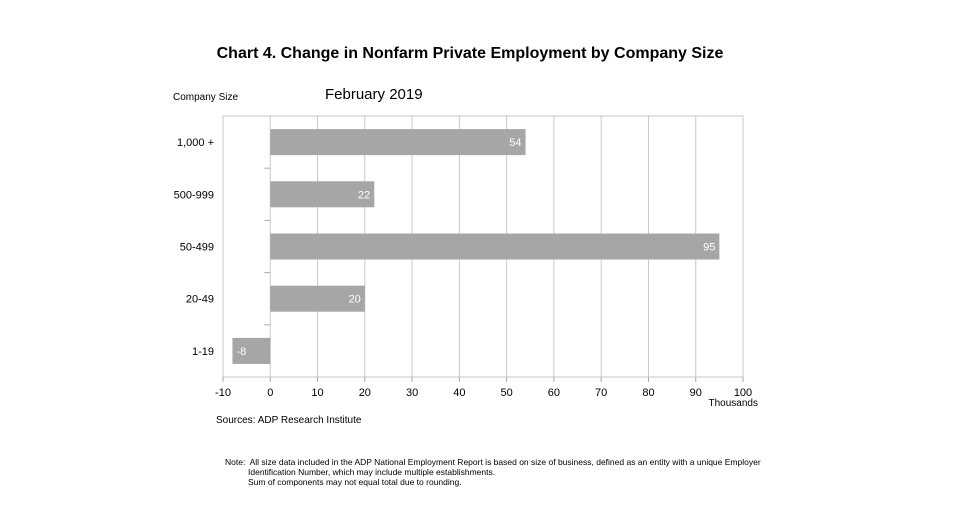  What do you see at coordinates (197, 248) in the screenshot?
I see `category-label: 50-499` at bounding box center [197, 248].